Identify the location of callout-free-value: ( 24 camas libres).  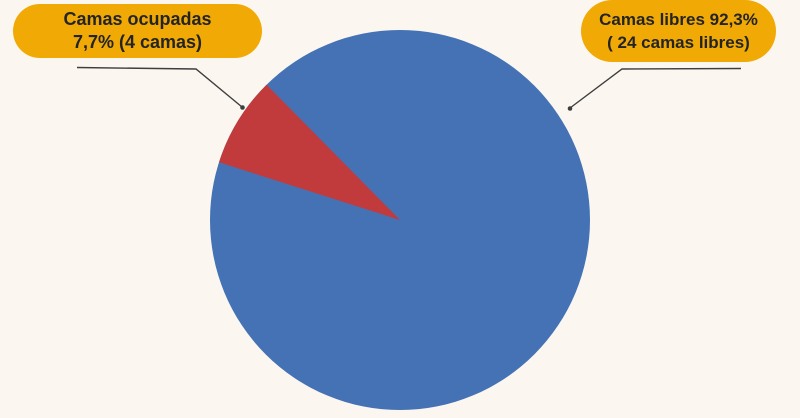
(678, 42).